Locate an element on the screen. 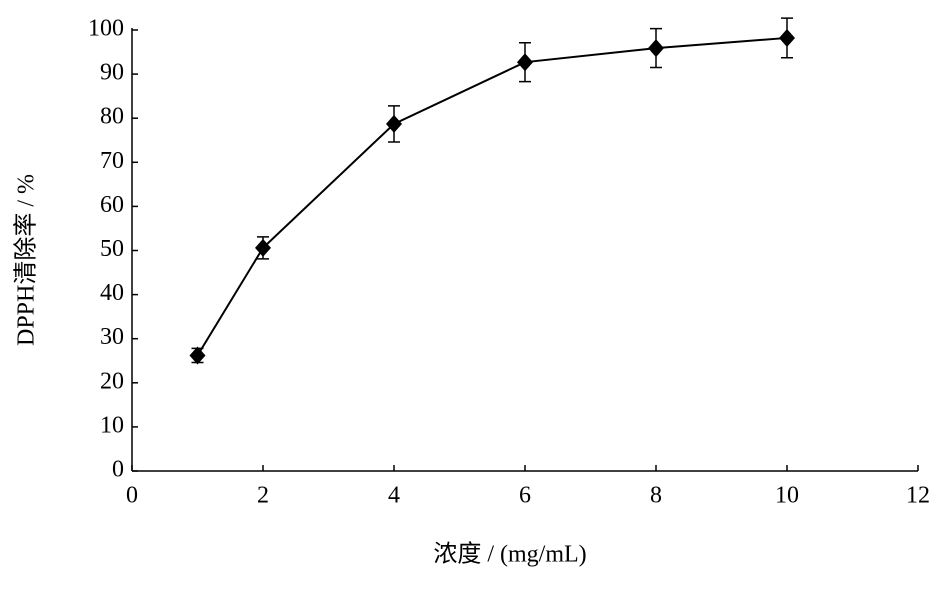 The width and height of the screenshot is (945, 591). y-tick-label: 20 is located at coordinates (112, 381).